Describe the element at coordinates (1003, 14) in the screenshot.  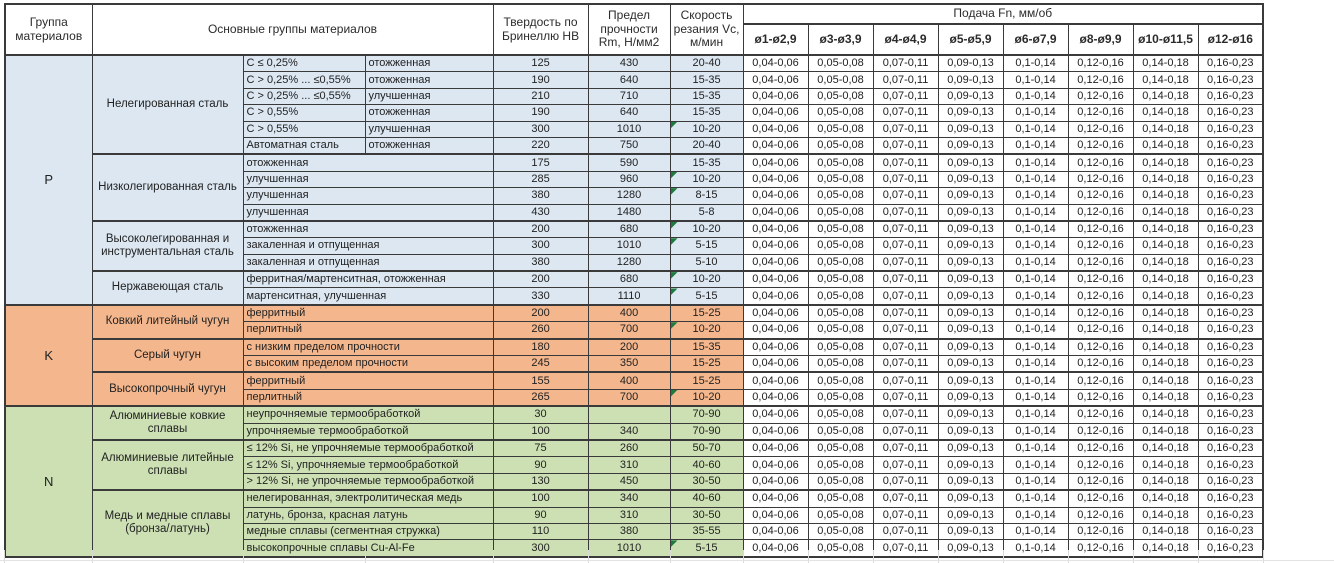
I see `header-feed: Подача Fn, мм/об` at that location.